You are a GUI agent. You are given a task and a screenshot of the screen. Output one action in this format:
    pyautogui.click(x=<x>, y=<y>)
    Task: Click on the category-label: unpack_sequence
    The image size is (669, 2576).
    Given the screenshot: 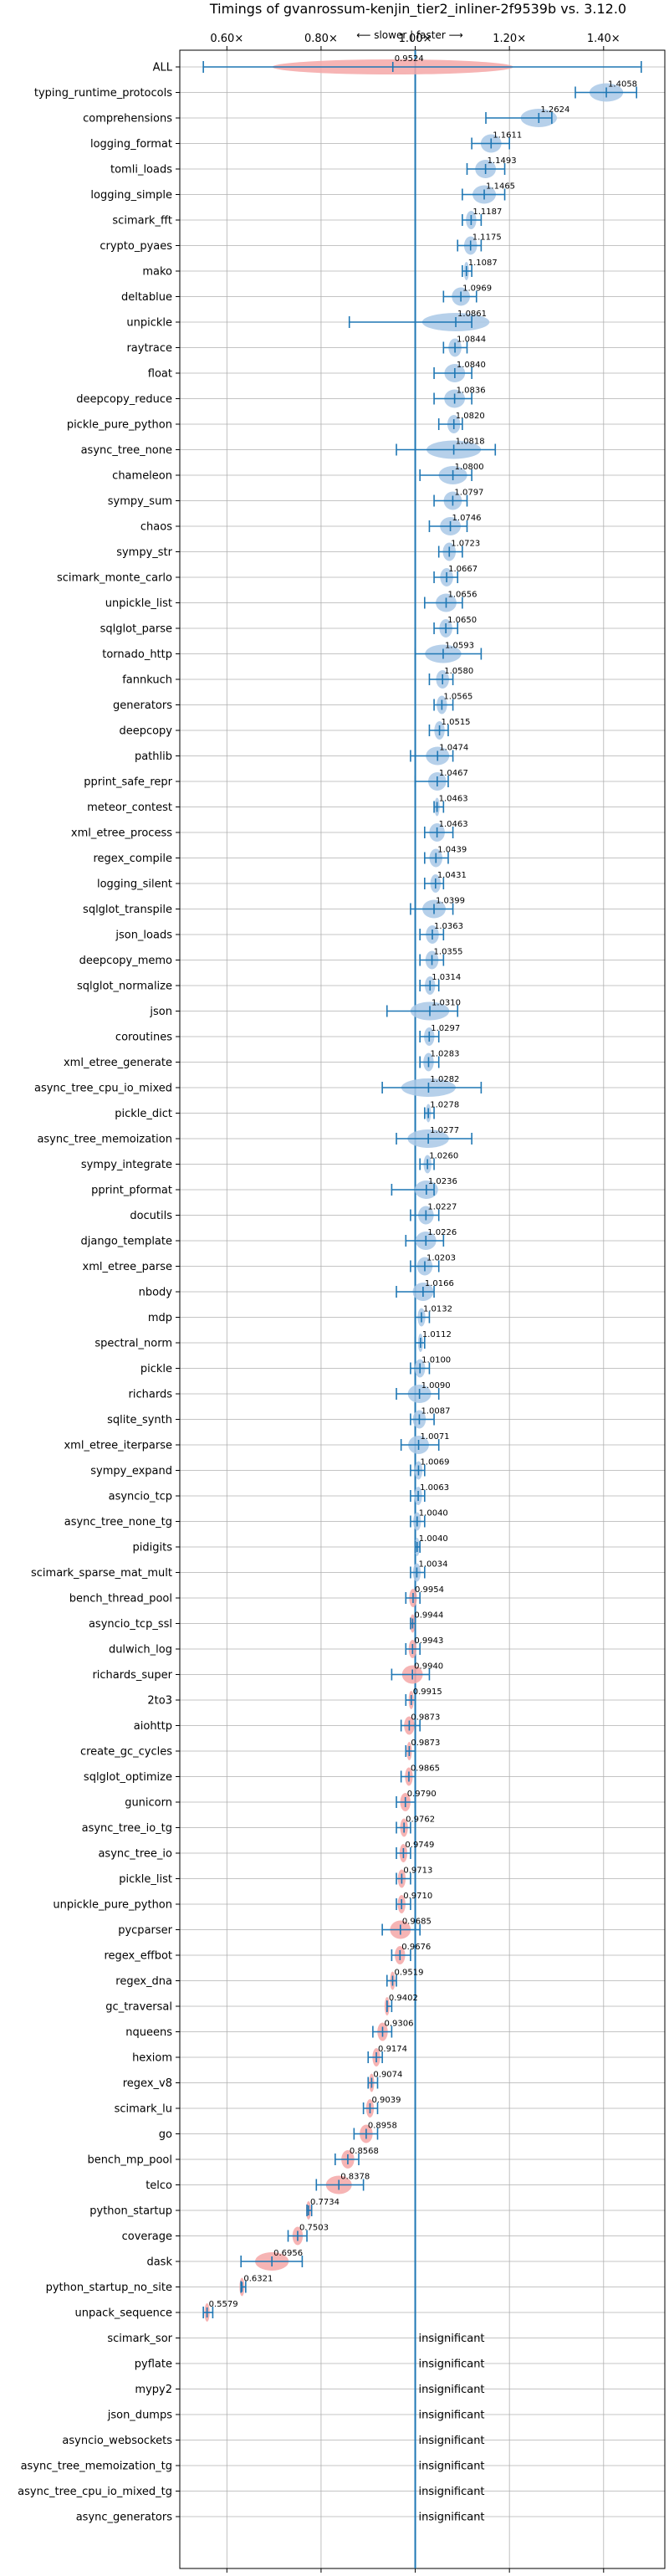 What is the action you would take?
    pyautogui.click(x=123, y=2314)
    